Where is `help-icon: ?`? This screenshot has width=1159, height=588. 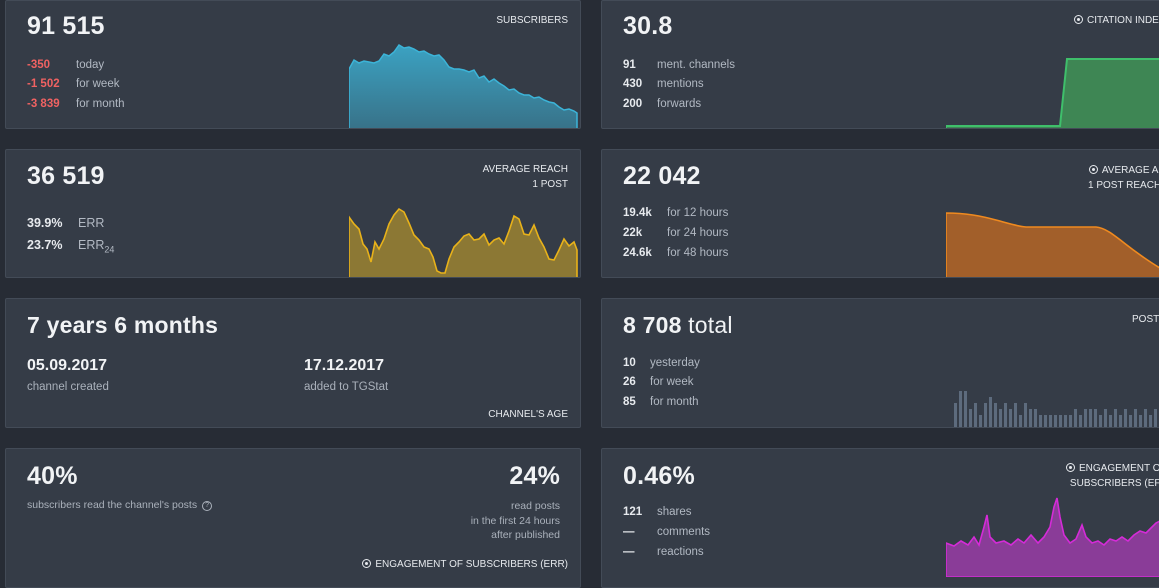
help-icon: ? is located at coordinates (207, 506).